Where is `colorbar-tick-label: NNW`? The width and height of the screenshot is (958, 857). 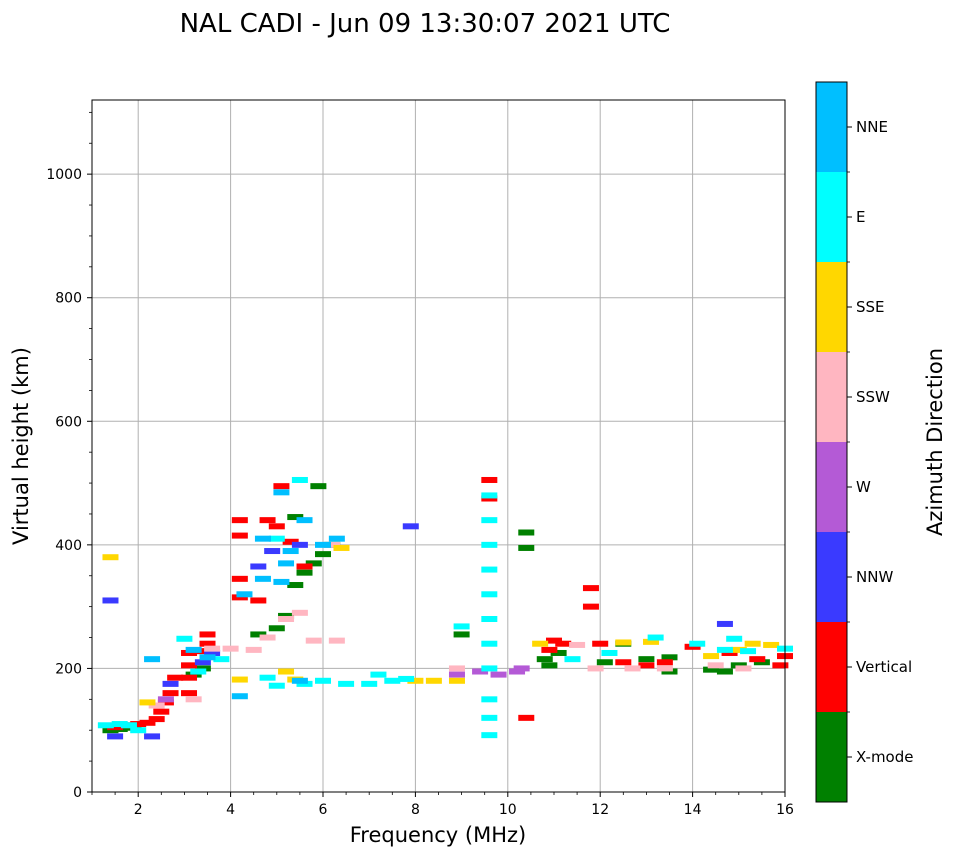
colorbar-tick-label: NNW is located at coordinates (874, 577).